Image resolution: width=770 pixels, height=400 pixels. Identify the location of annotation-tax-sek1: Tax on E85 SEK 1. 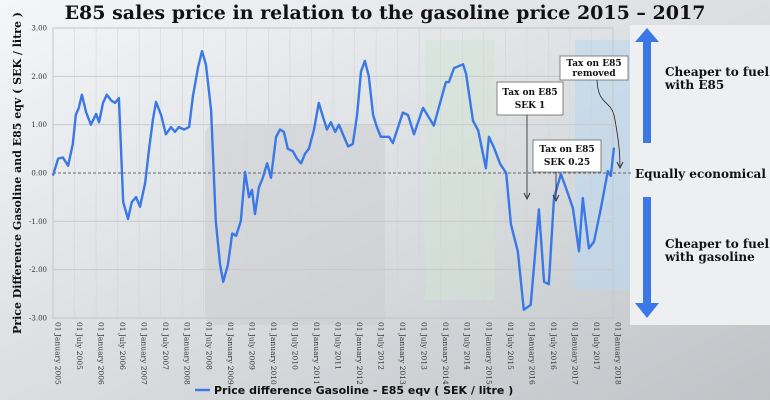
(530, 141).